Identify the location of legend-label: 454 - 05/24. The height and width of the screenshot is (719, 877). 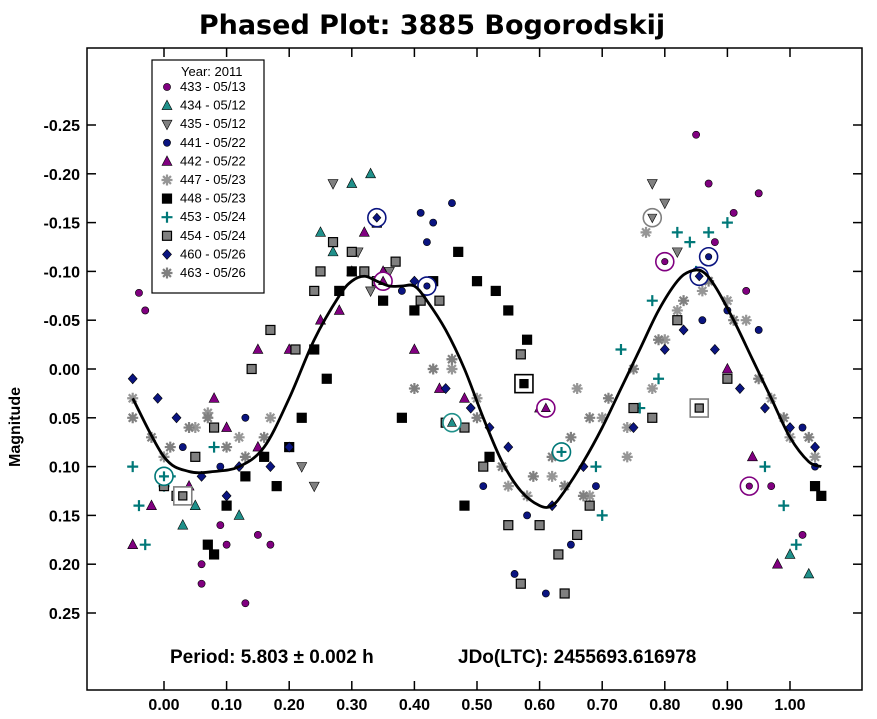
(213, 235).